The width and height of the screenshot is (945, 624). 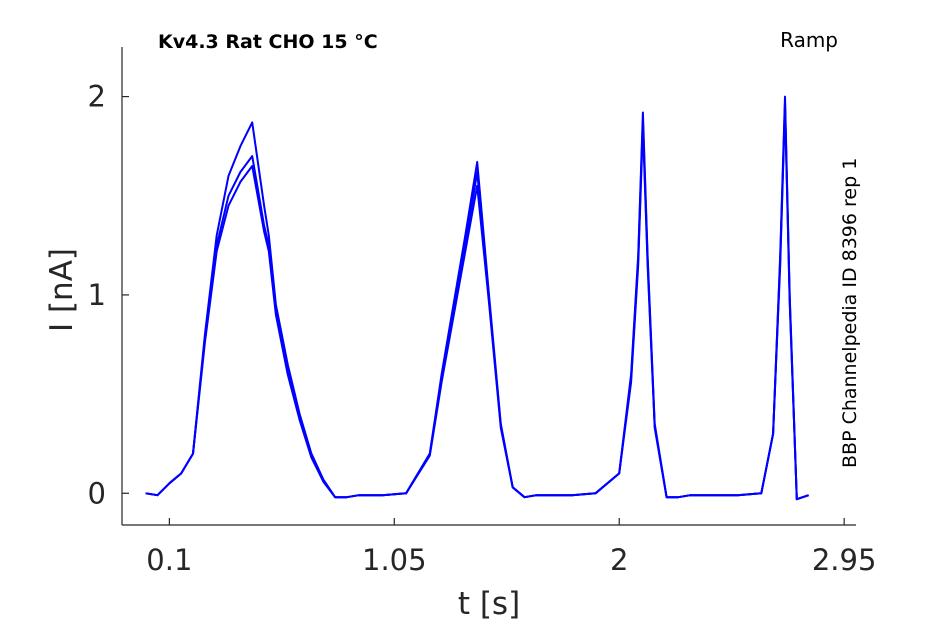 What do you see at coordinates (619, 560) in the screenshot?
I see `x-tick-label: 2` at bounding box center [619, 560].